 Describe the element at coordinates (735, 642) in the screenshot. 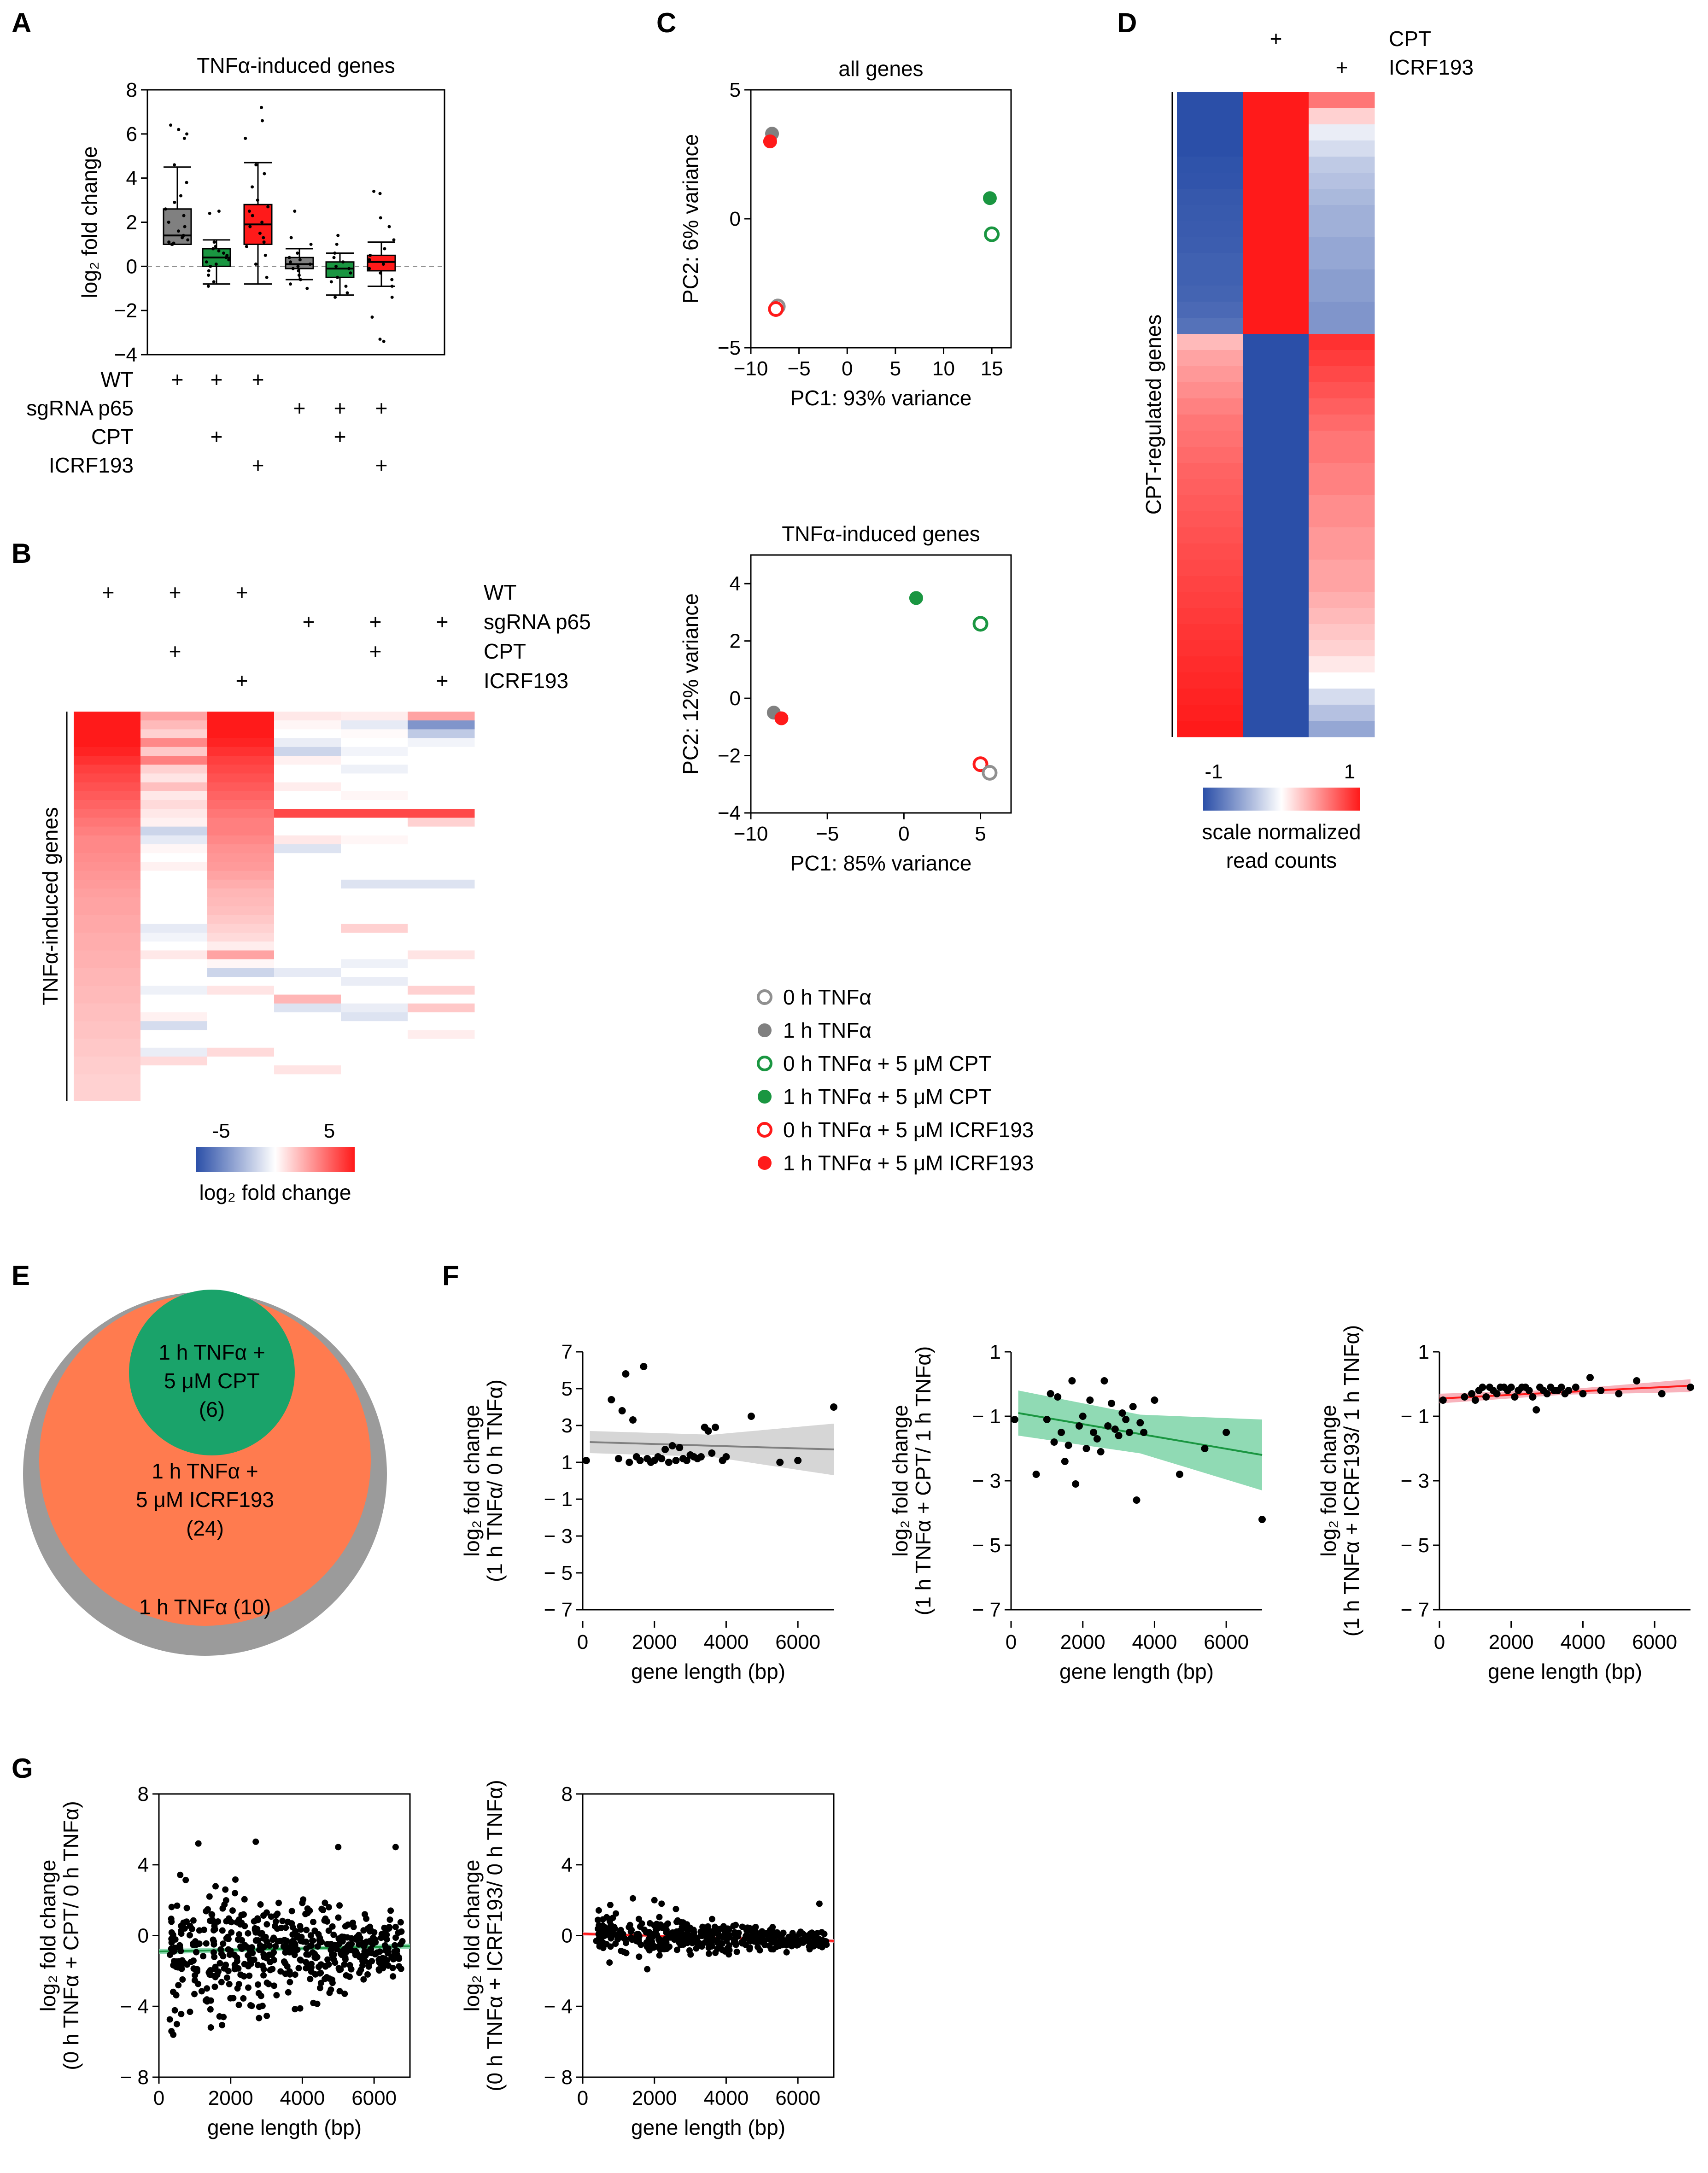

I see `y-tick-label: 2` at that location.